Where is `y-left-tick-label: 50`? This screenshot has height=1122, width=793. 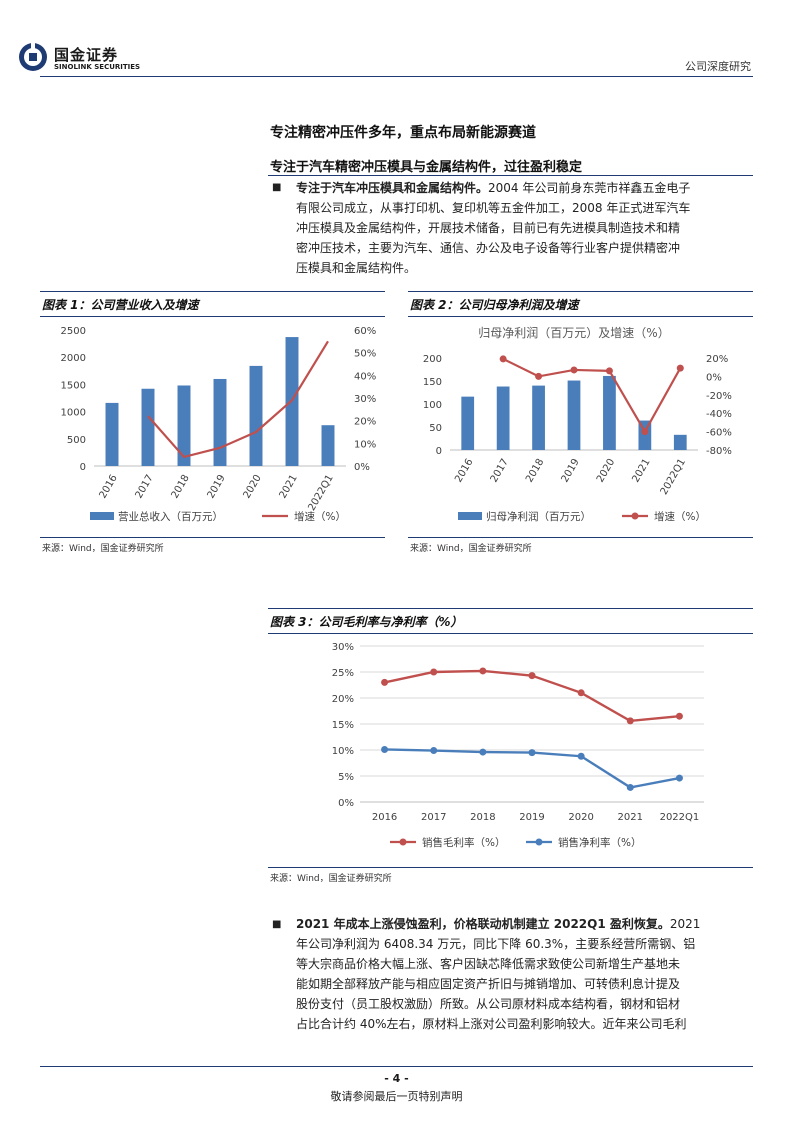 y-left-tick-label: 50 is located at coordinates (435, 428).